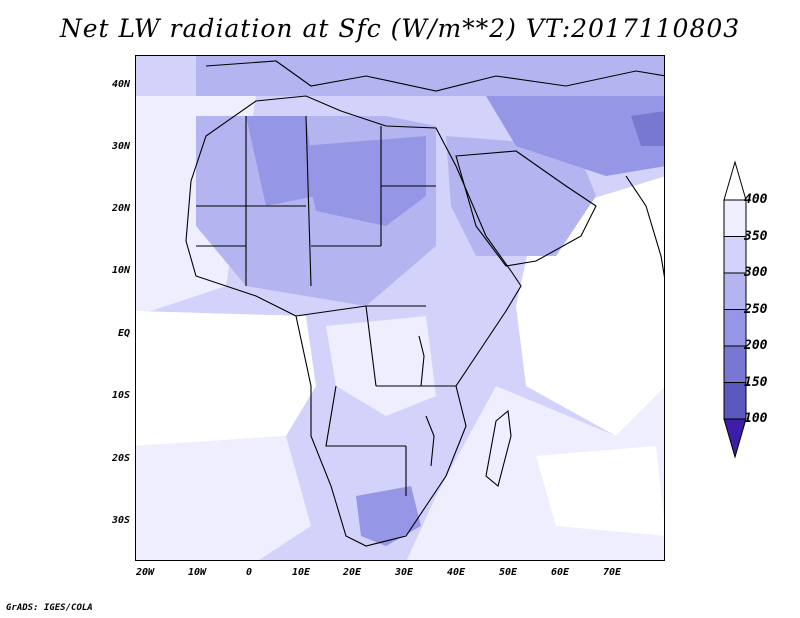  Describe the element at coordinates (381, 366) in the screenshot. I see `field-equatorial-africa` at that location.